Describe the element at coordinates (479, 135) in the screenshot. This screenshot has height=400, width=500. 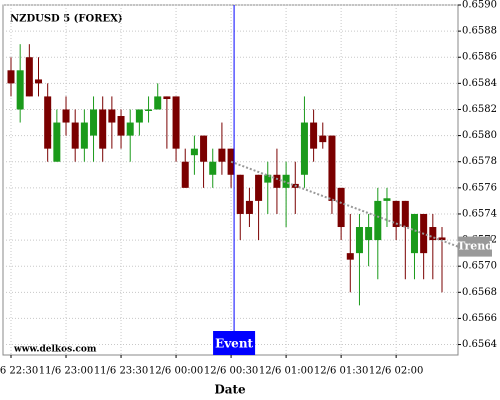
I see `y-tick-label: 0.6580` at that location.